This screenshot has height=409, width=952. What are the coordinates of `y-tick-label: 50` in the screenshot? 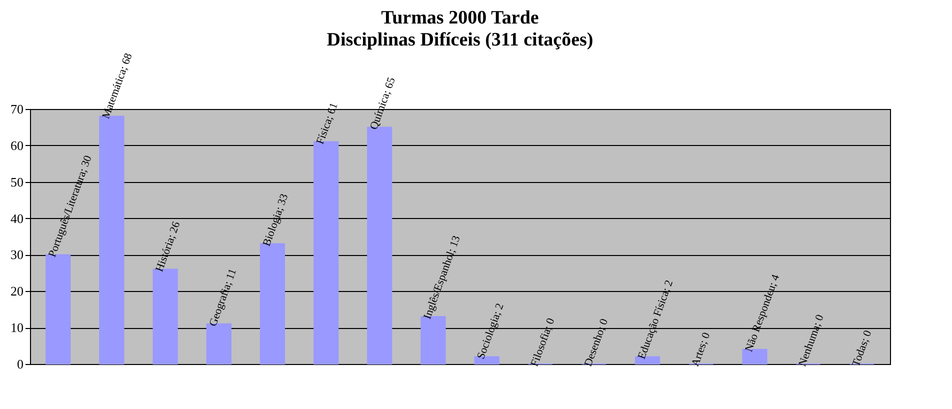 It's located at (17, 182).